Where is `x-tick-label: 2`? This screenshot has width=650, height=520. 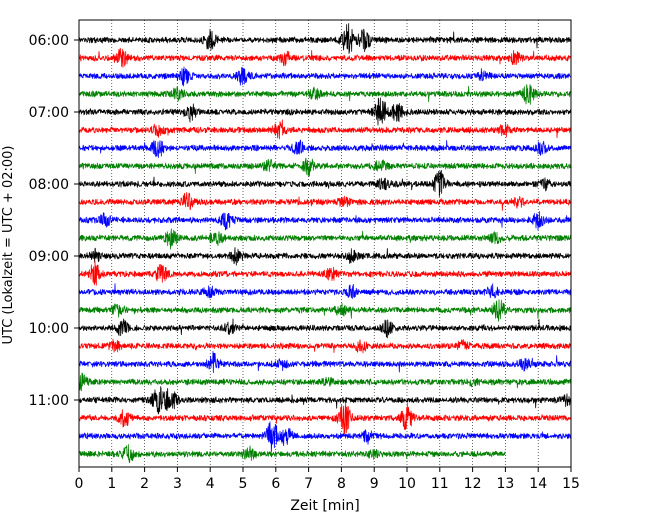 x-tick-label: 2 is located at coordinates (144, 484).